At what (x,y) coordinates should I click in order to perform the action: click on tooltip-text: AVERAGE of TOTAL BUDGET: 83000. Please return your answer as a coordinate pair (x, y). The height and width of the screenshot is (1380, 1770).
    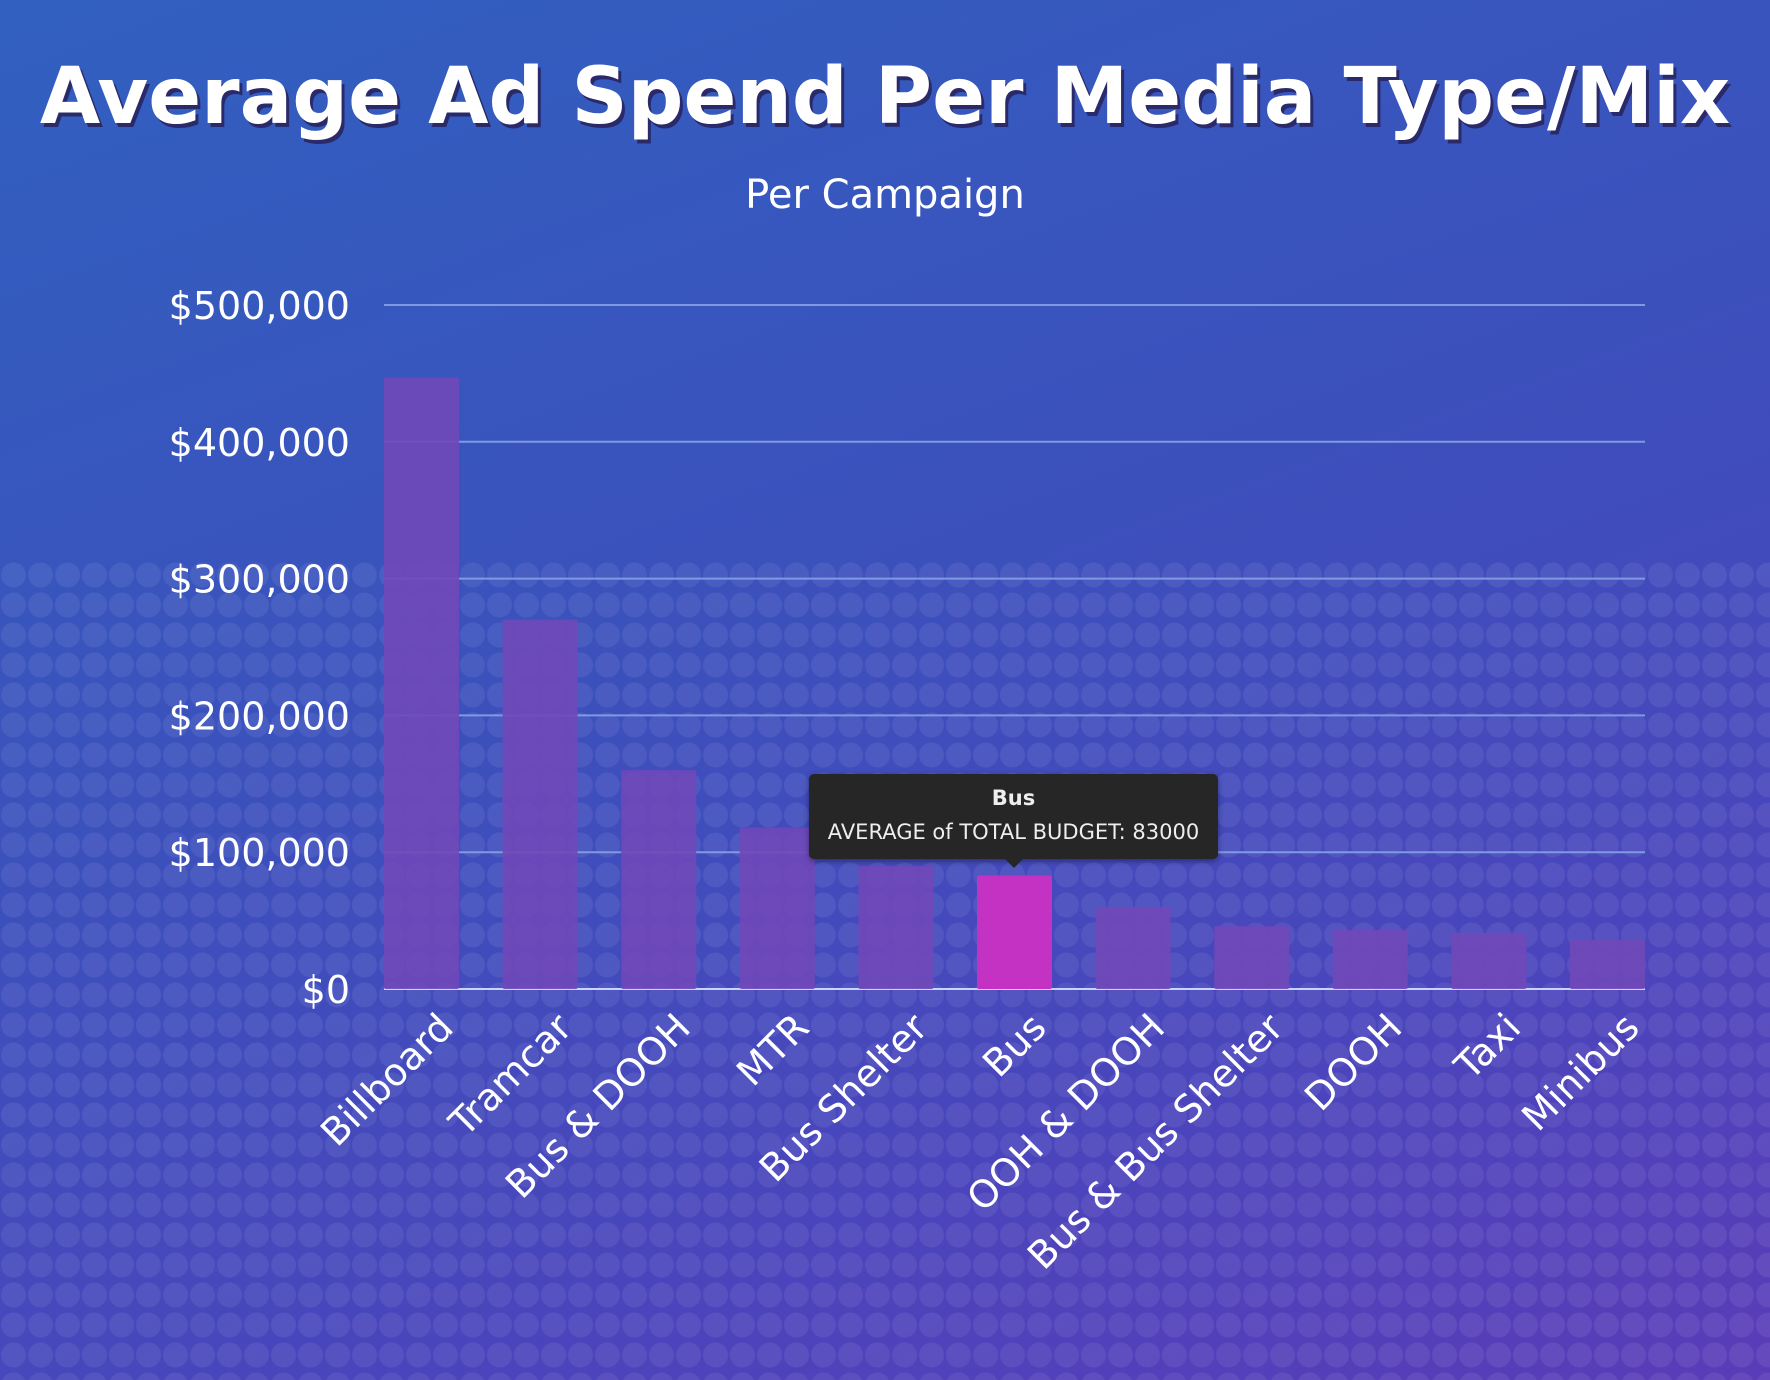
    Looking at the image, I should click on (1013, 832).